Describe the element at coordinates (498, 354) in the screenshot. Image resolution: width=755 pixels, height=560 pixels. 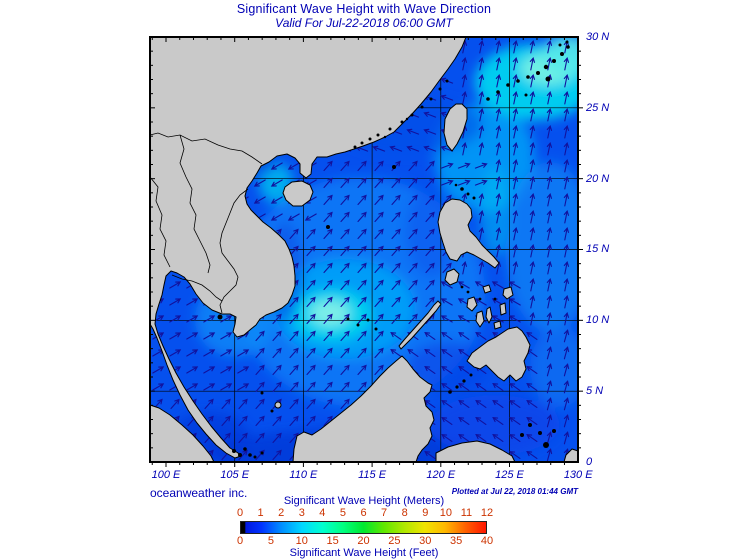
I see `land-mindanao` at that location.